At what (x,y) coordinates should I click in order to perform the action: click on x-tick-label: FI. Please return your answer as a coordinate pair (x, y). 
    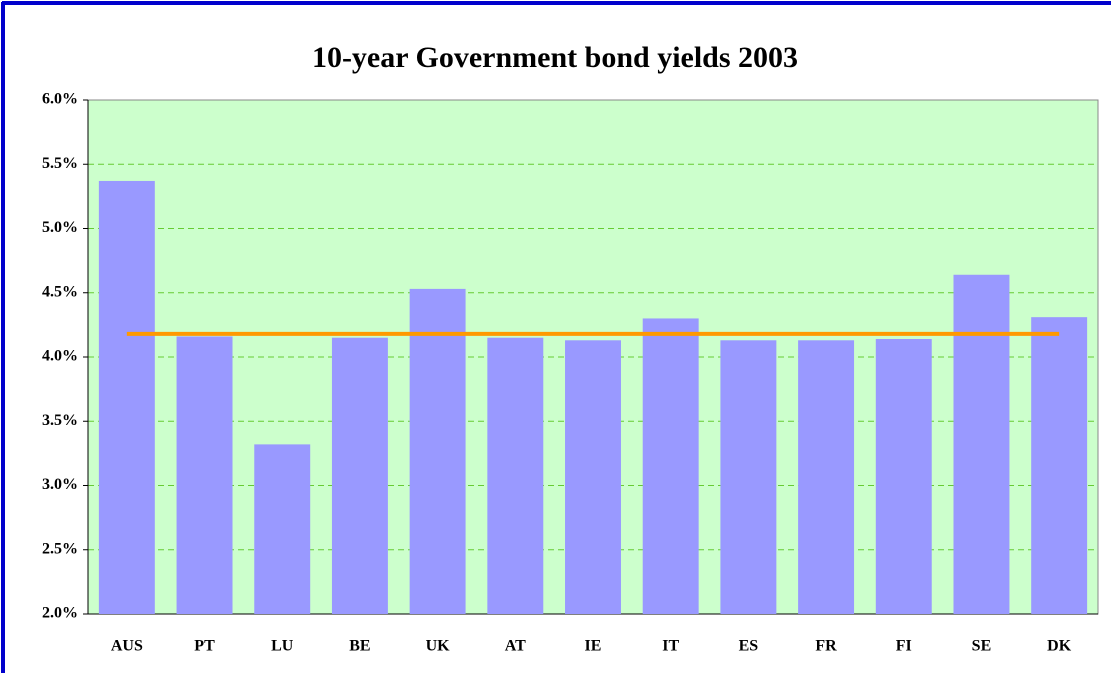
    Looking at the image, I should click on (904, 646).